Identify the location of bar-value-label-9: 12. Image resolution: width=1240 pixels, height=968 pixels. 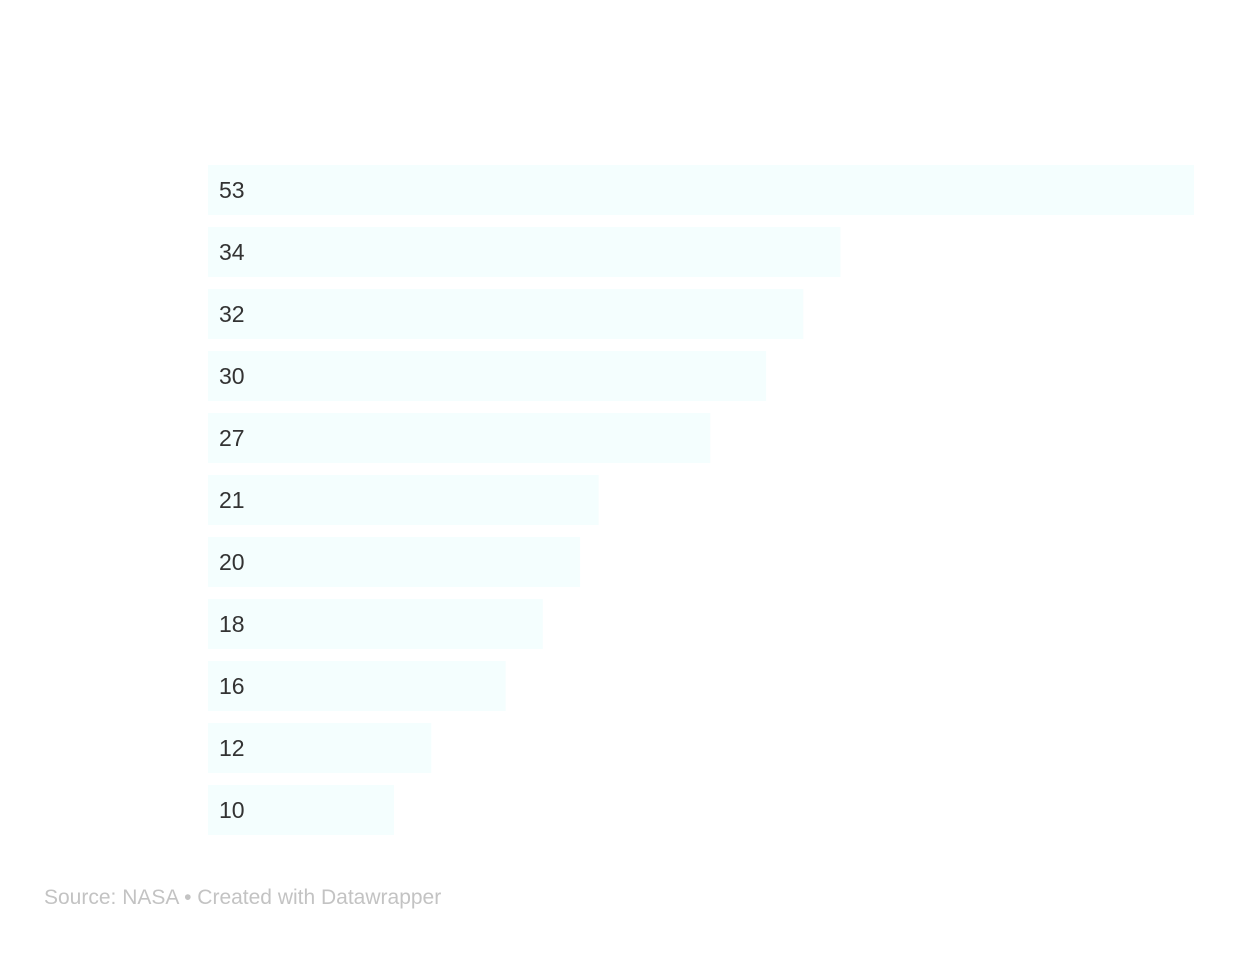
(232, 748).